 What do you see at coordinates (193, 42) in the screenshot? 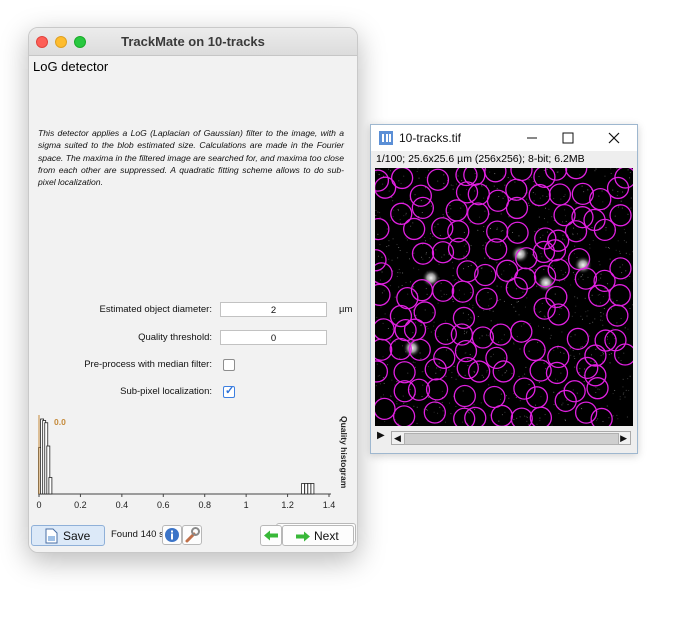
I see `title-bar: TrackMate on 10-tracks` at bounding box center [193, 42].